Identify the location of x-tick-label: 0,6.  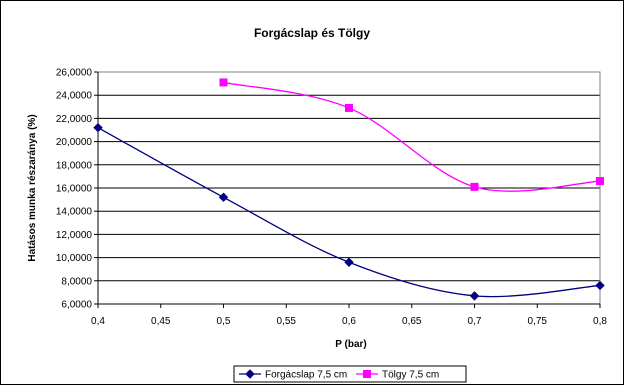
(349, 321).